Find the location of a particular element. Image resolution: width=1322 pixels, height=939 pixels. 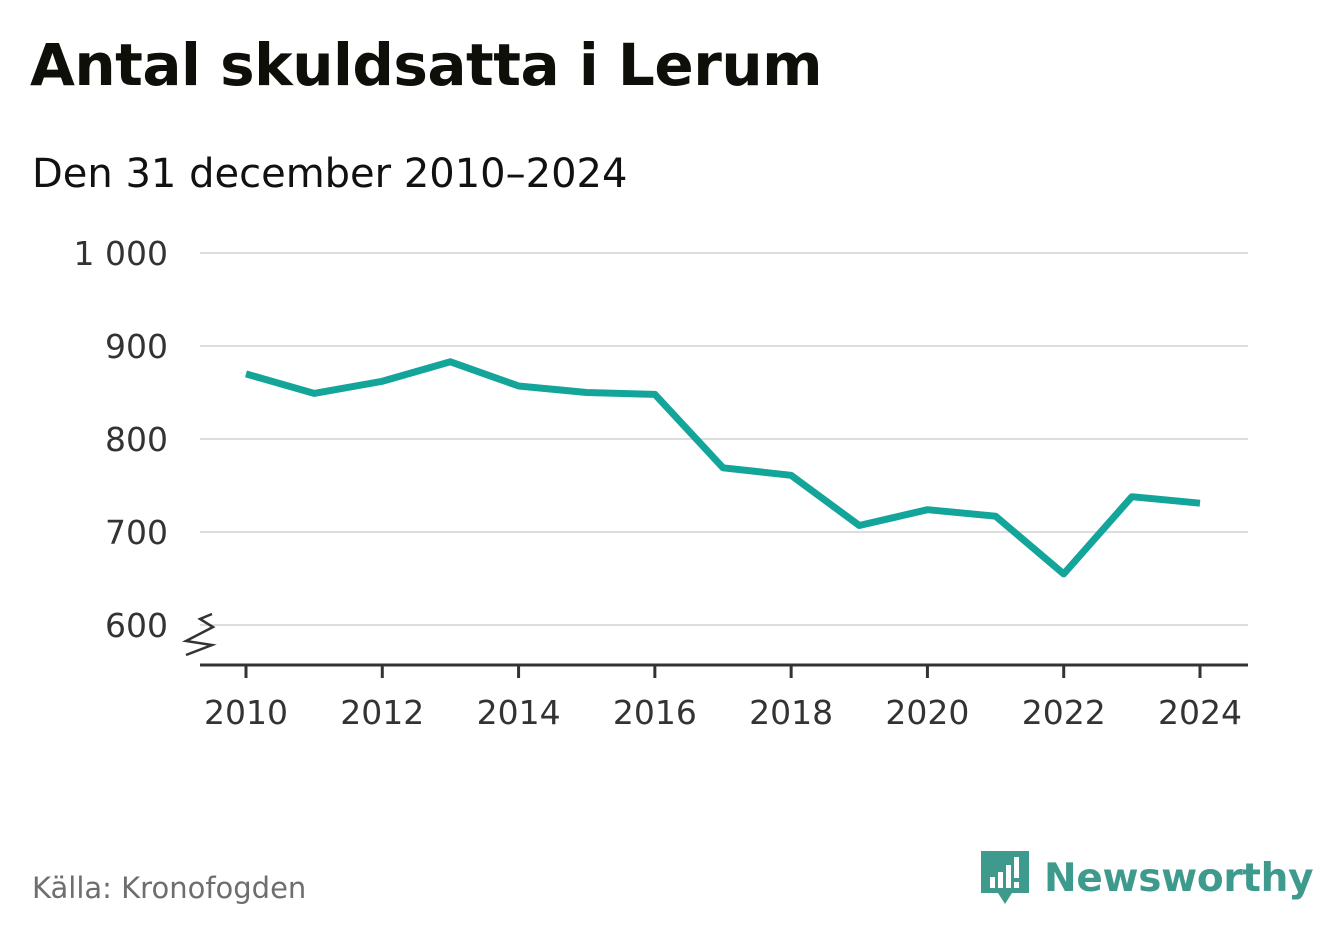

x-tick-label: 2012 is located at coordinates (382, 712).